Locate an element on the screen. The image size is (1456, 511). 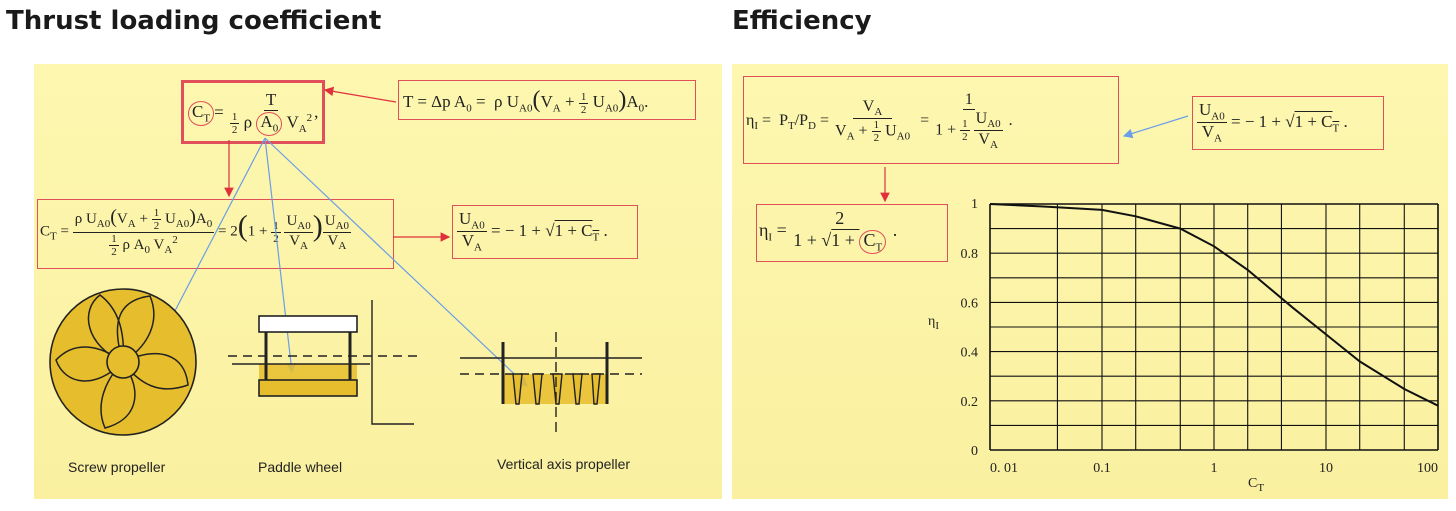
velocity-ratio-box-right: UA0 VA = − 1 + √1 + CT . is located at coordinates (1288, 123).